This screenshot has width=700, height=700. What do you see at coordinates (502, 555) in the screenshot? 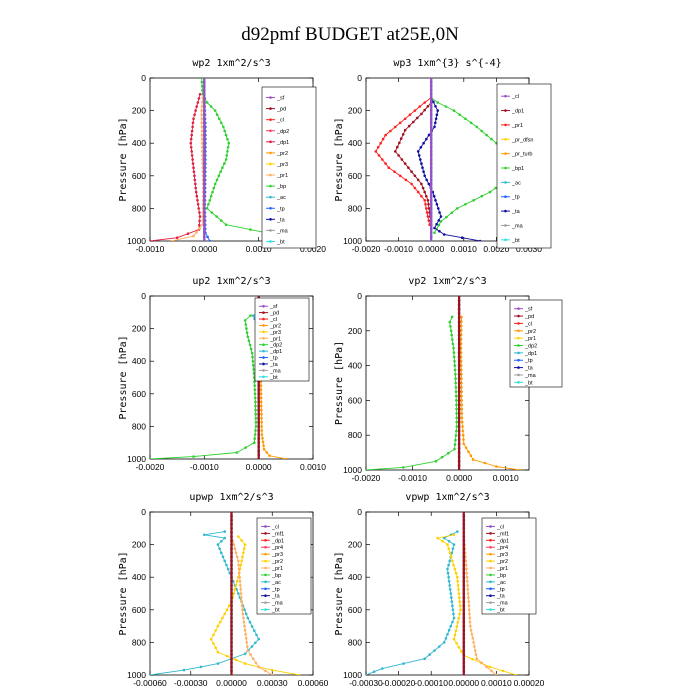
I see `legend-label: _pr3` at bounding box center [502, 555].